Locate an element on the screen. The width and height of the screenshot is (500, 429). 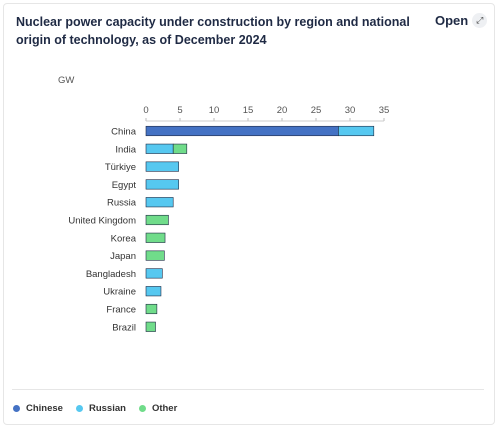
legend-item: Chinese is located at coordinates (38, 408).